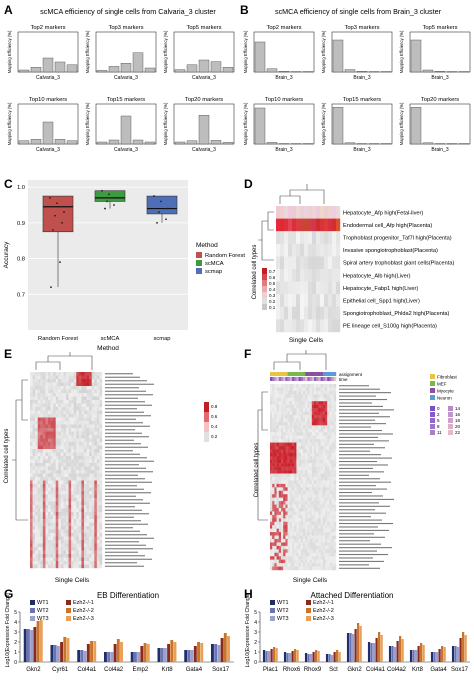  I want to click on panel-g-bar, so click(175, 652).